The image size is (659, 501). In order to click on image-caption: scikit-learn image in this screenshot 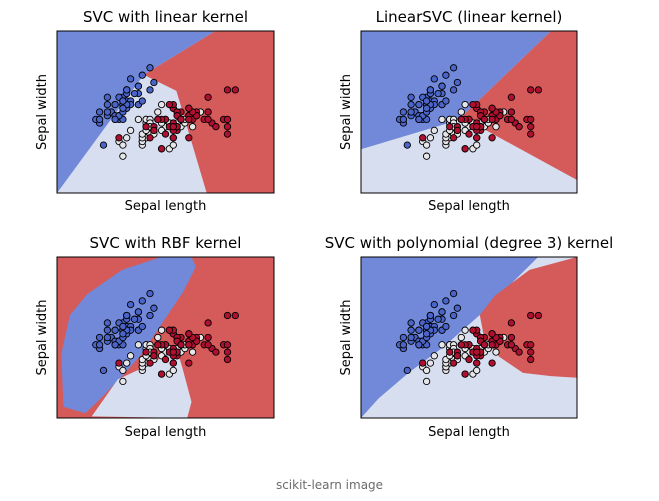, I will do `click(329, 485)`.